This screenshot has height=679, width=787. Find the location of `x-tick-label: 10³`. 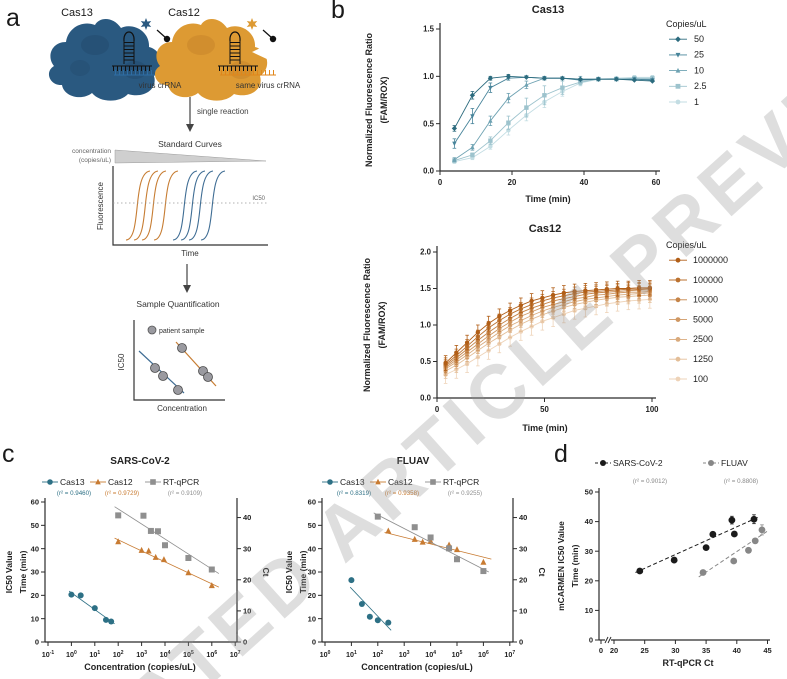

x-tick-label: 10³ is located at coordinates (404, 654).